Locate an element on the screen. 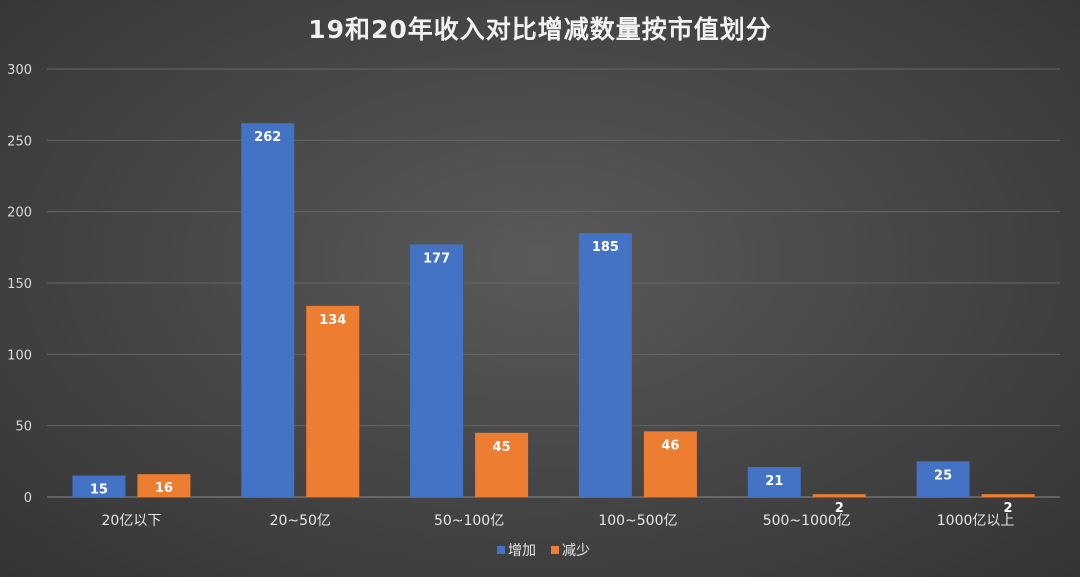 The image size is (1080, 577). x-tick-label: 100~500亿 is located at coordinates (637, 521).